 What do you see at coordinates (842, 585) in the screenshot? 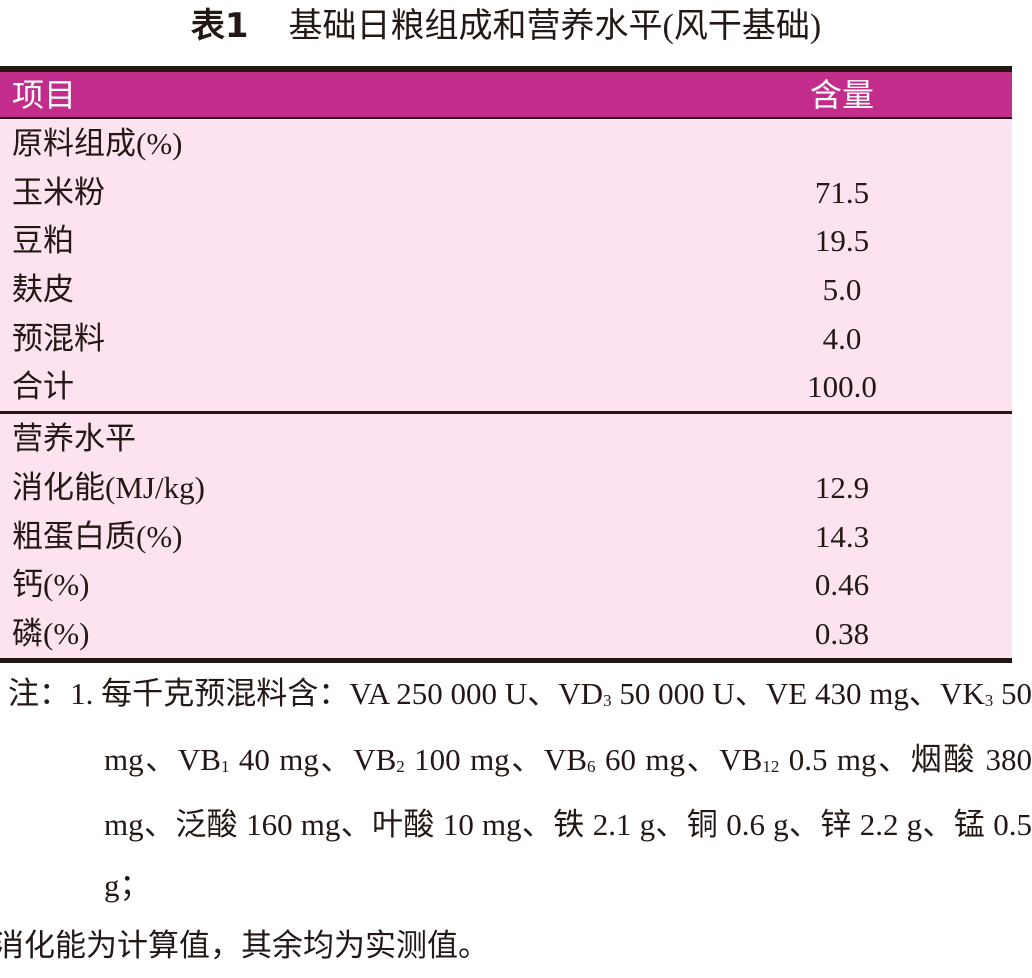
I see `cell: 0.46` at bounding box center [842, 585].